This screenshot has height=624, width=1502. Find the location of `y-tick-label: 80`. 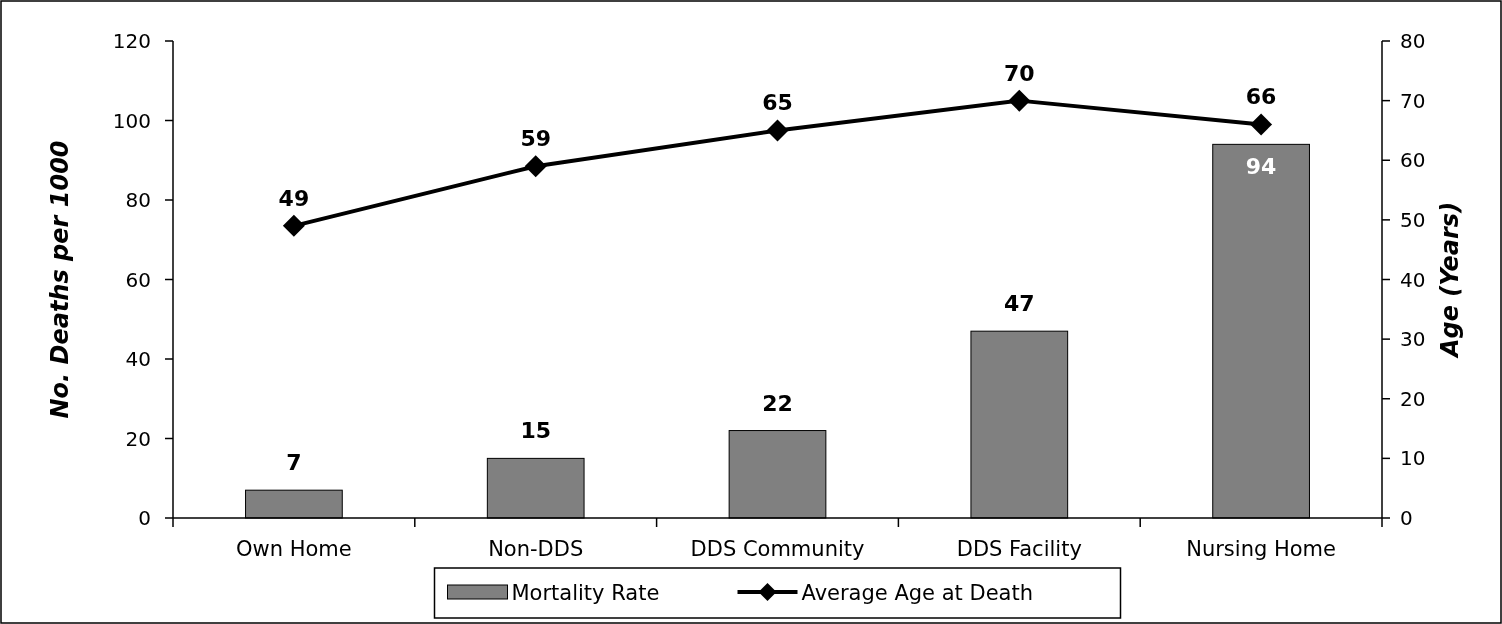

y-tick-label: 80 is located at coordinates (138, 200).